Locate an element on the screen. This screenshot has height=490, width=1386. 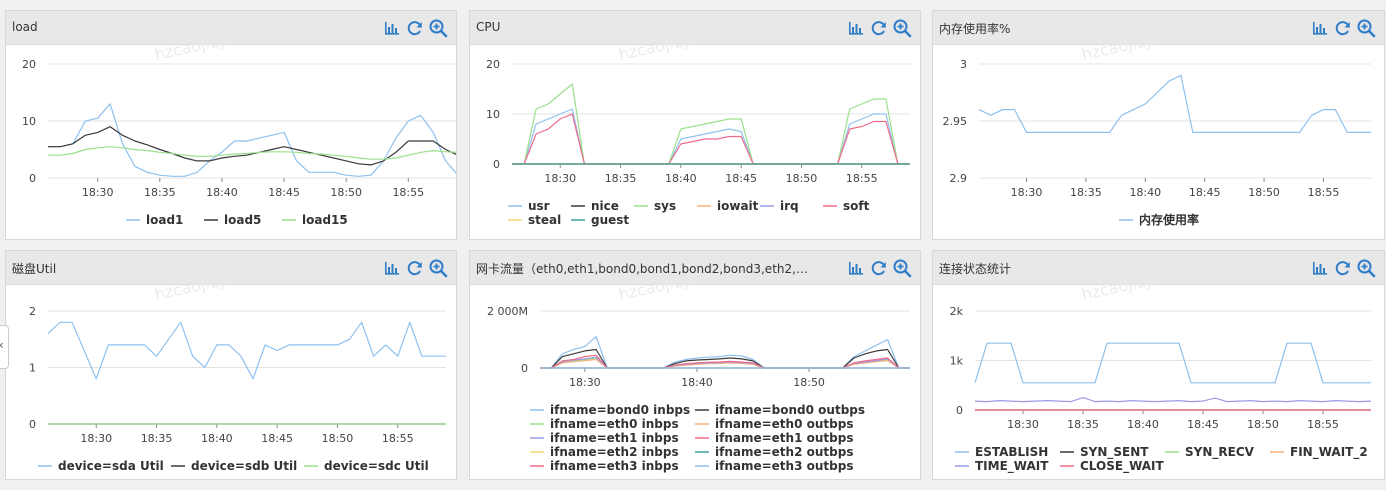
legend-item: nice is located at coordinates (605, 206).